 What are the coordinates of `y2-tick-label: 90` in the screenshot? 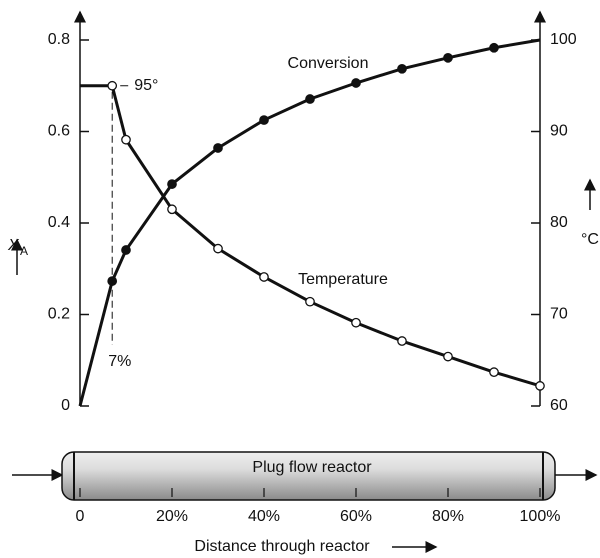 It's located at (559, 131).